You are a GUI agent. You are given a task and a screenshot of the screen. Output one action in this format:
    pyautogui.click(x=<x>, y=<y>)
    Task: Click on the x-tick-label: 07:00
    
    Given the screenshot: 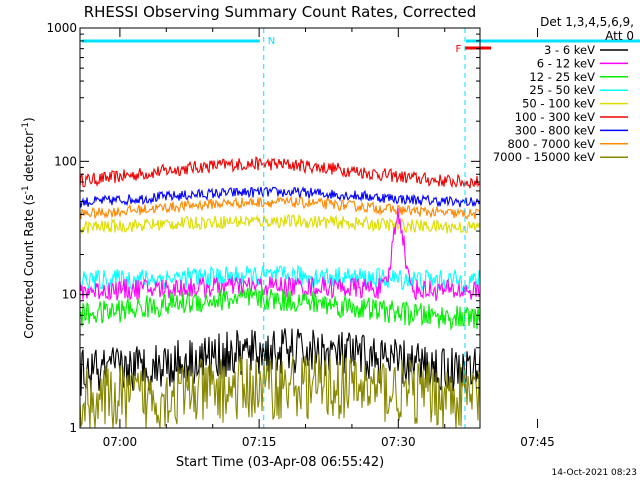 What is the action you would take?
    pyautogui.click(x=120, y=442)
    